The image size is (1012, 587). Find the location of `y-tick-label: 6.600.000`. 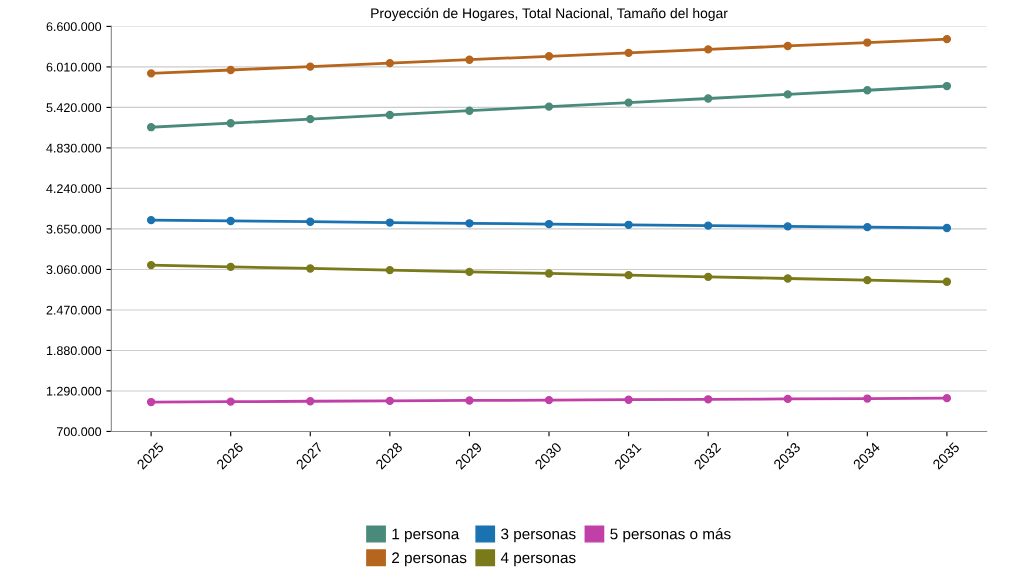

y-tick-label: 6.600.000 is located at coordinates (74, 27).